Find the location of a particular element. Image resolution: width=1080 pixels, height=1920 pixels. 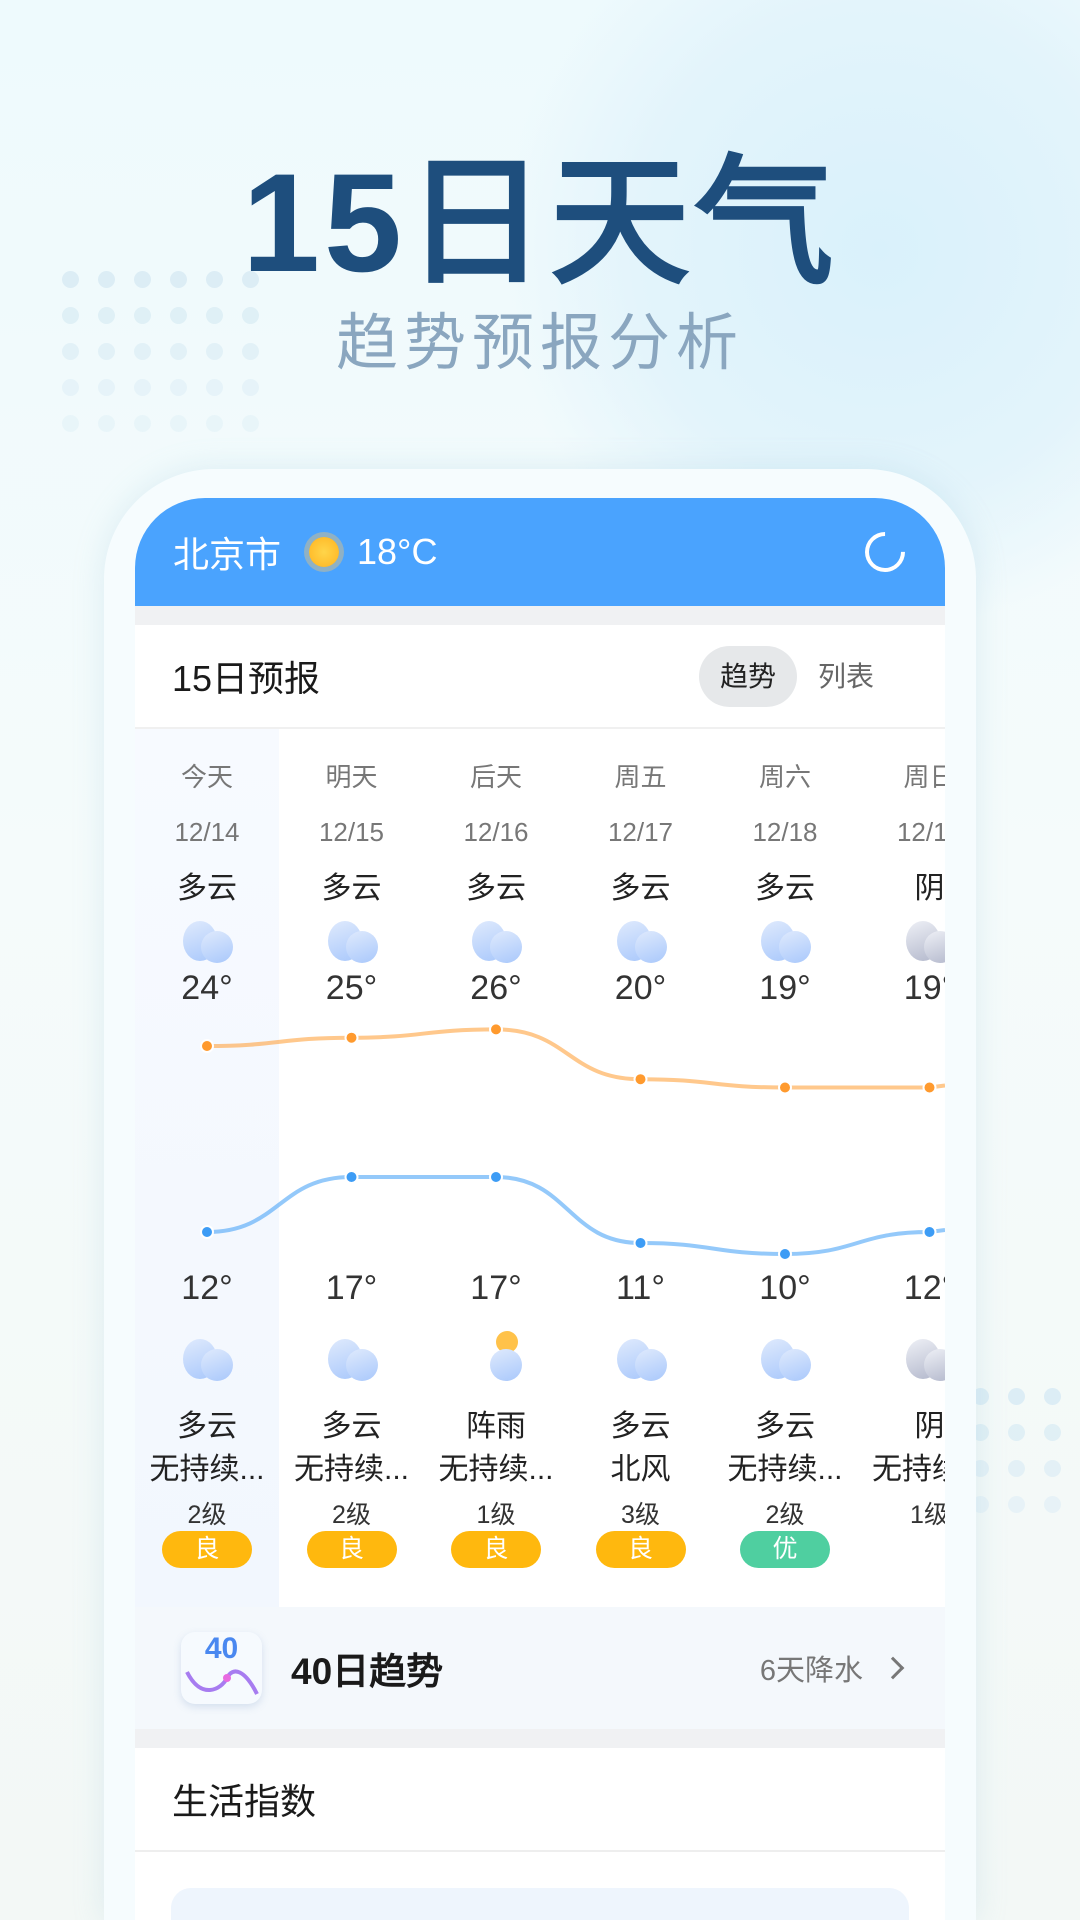

life-index-title: 生活指数 is located at coordinates (540, 1800).